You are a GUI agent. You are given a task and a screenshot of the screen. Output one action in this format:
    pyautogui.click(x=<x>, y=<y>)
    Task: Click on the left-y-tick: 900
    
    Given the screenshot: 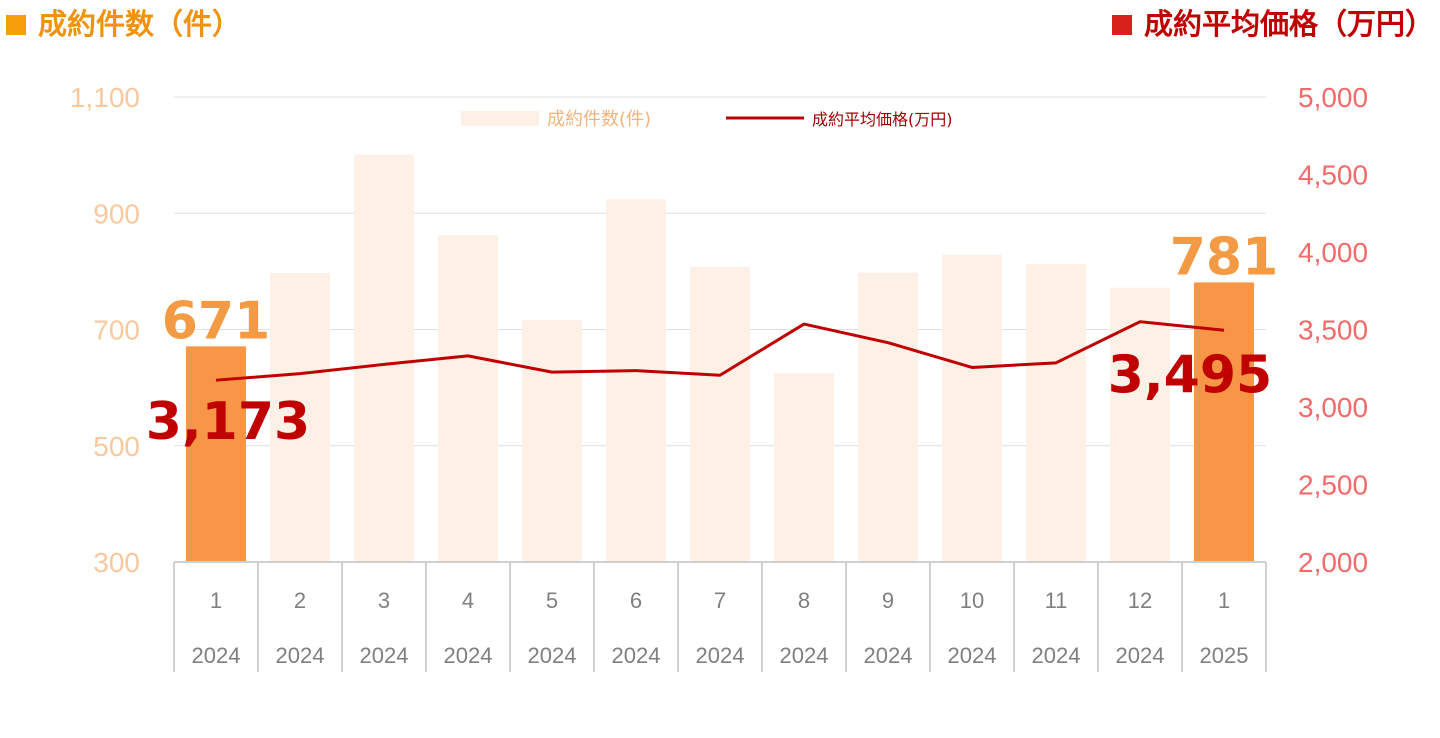 What is the action you would take?
    pyautogui.click(x=116, y=213)
    